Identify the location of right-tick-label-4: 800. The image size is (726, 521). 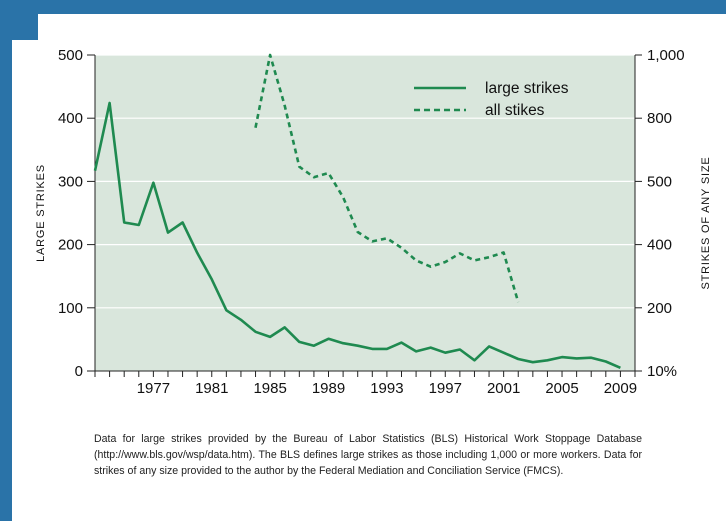
(659, 118).